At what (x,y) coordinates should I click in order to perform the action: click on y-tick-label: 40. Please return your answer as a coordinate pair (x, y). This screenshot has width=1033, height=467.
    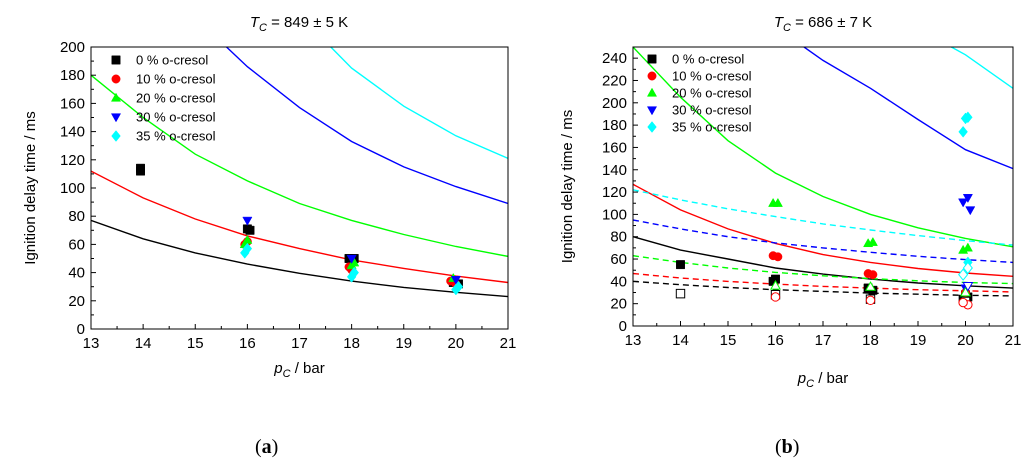
    Looking at the image, I should click on (618, 281).